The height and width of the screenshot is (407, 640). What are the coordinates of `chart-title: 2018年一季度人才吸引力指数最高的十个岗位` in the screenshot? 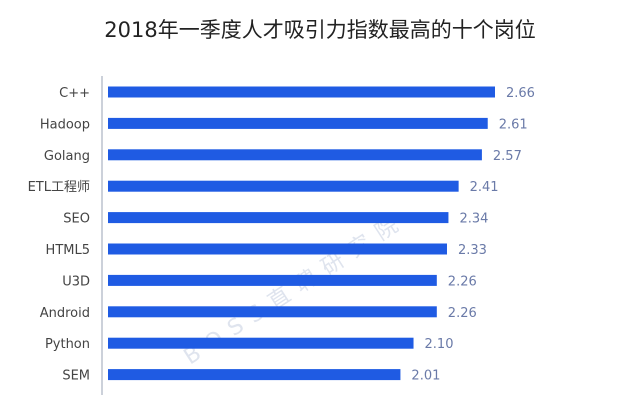 It's located at (320, 30).